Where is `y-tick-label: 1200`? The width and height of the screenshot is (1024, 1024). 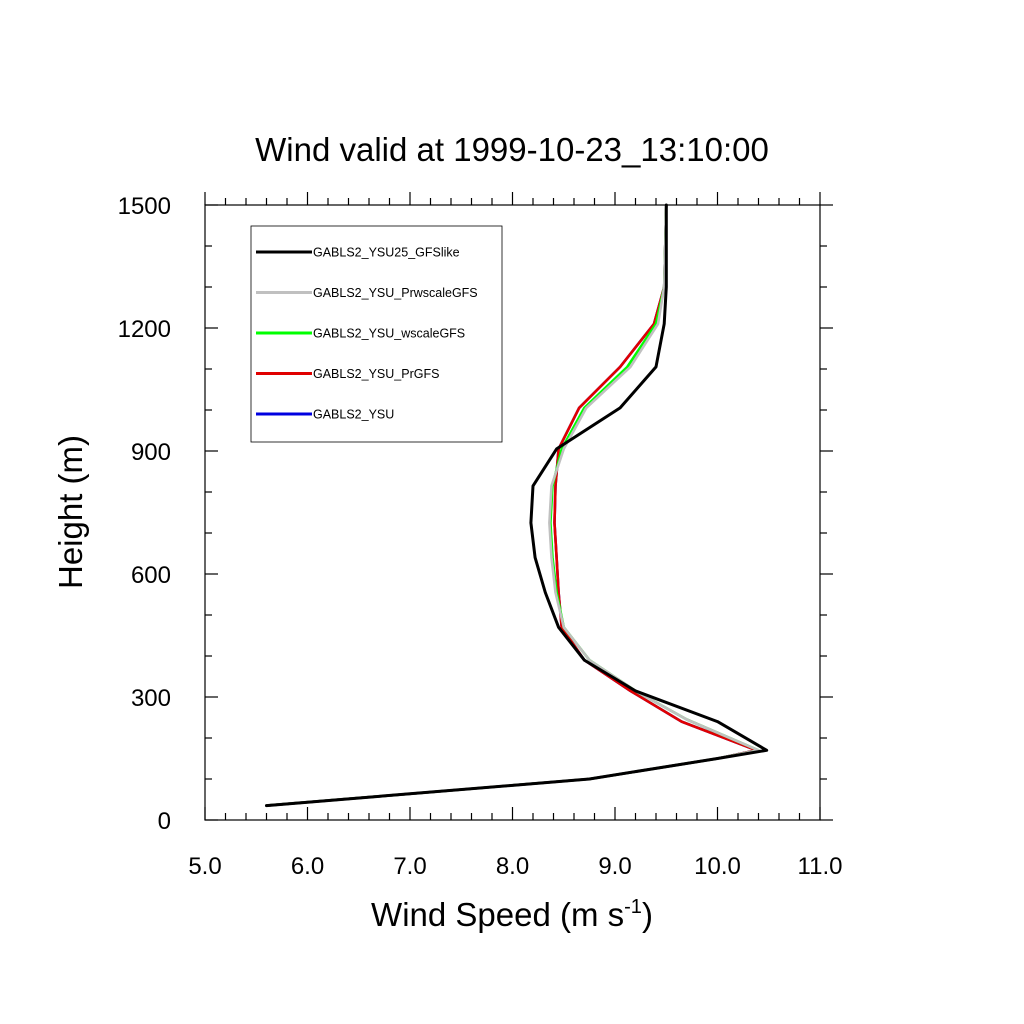
y-tick-label: 1200 is located at coordinates (144, 329).